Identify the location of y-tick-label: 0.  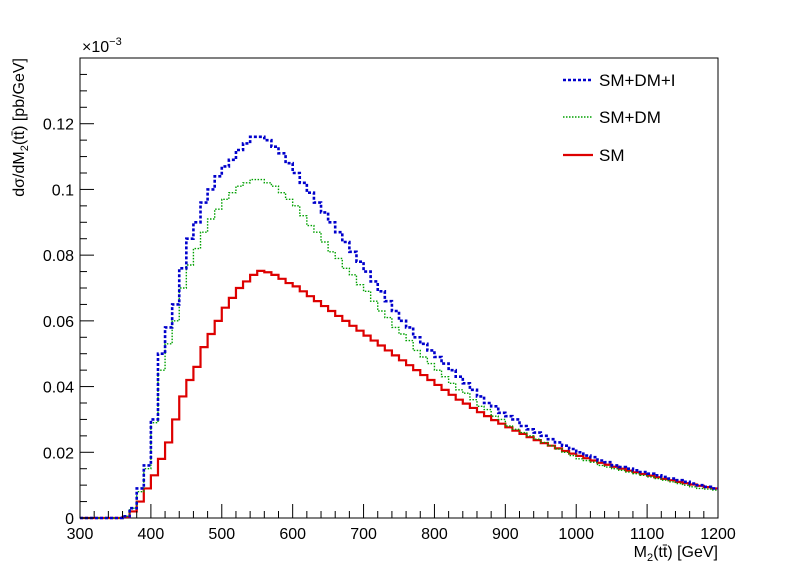
(69, 519).